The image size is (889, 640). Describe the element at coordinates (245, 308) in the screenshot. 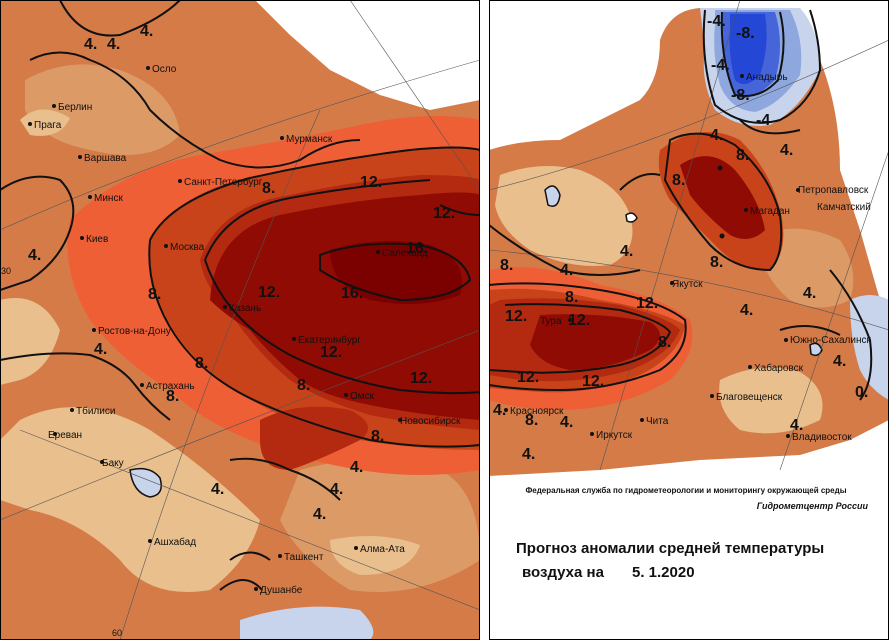

I see `city-kazan: Казань` at that location.